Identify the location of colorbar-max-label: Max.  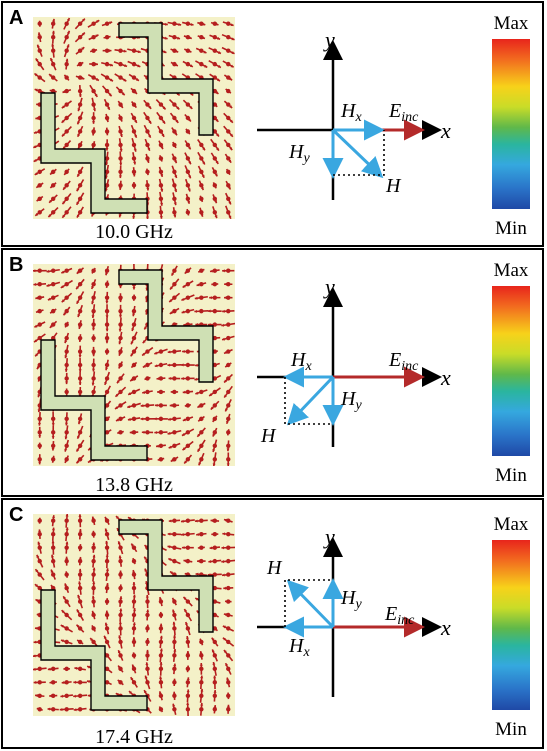
(511, 23).